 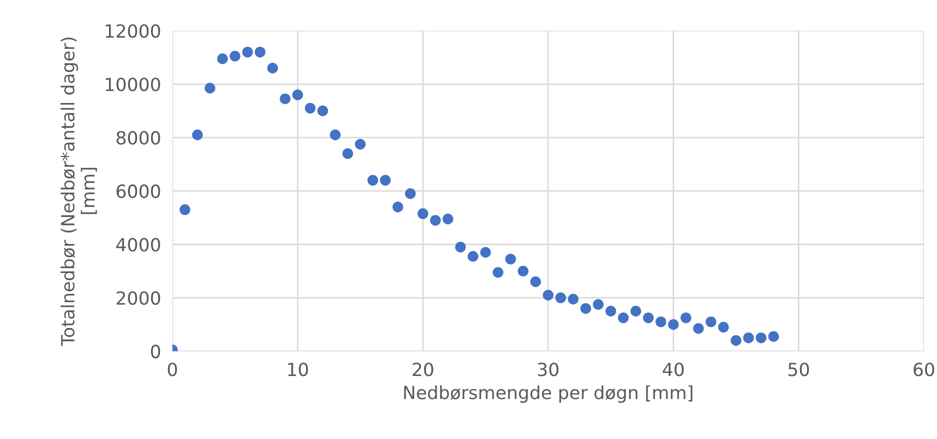 I want to click on x-tick-label: 20, so click(x=423, y=369).